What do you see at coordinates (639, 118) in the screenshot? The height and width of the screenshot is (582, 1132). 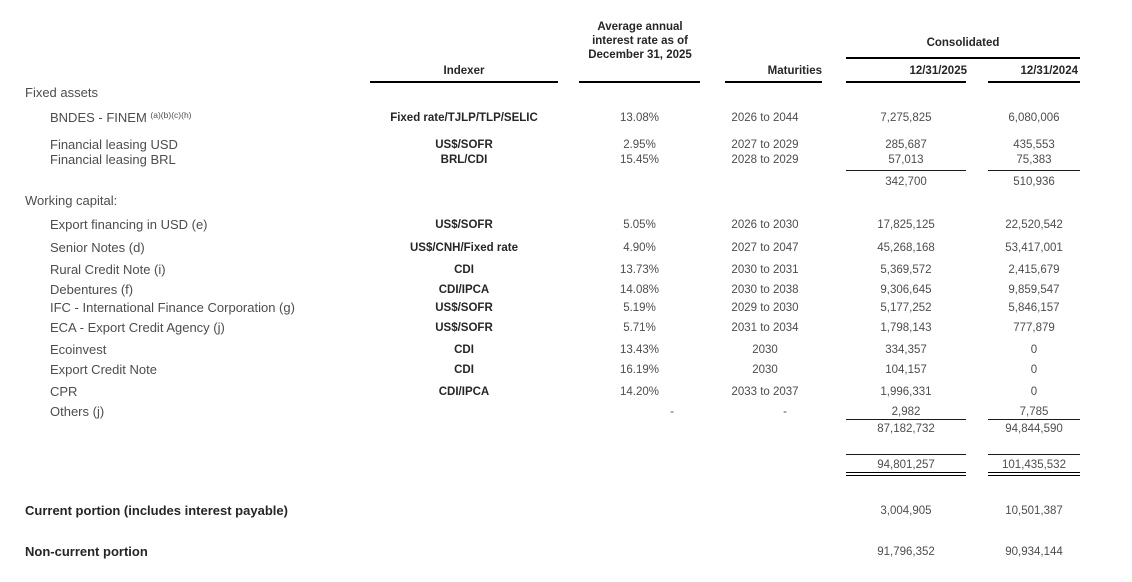 I see `rate-cell: 13.08%` at bounding box center [639, 118].